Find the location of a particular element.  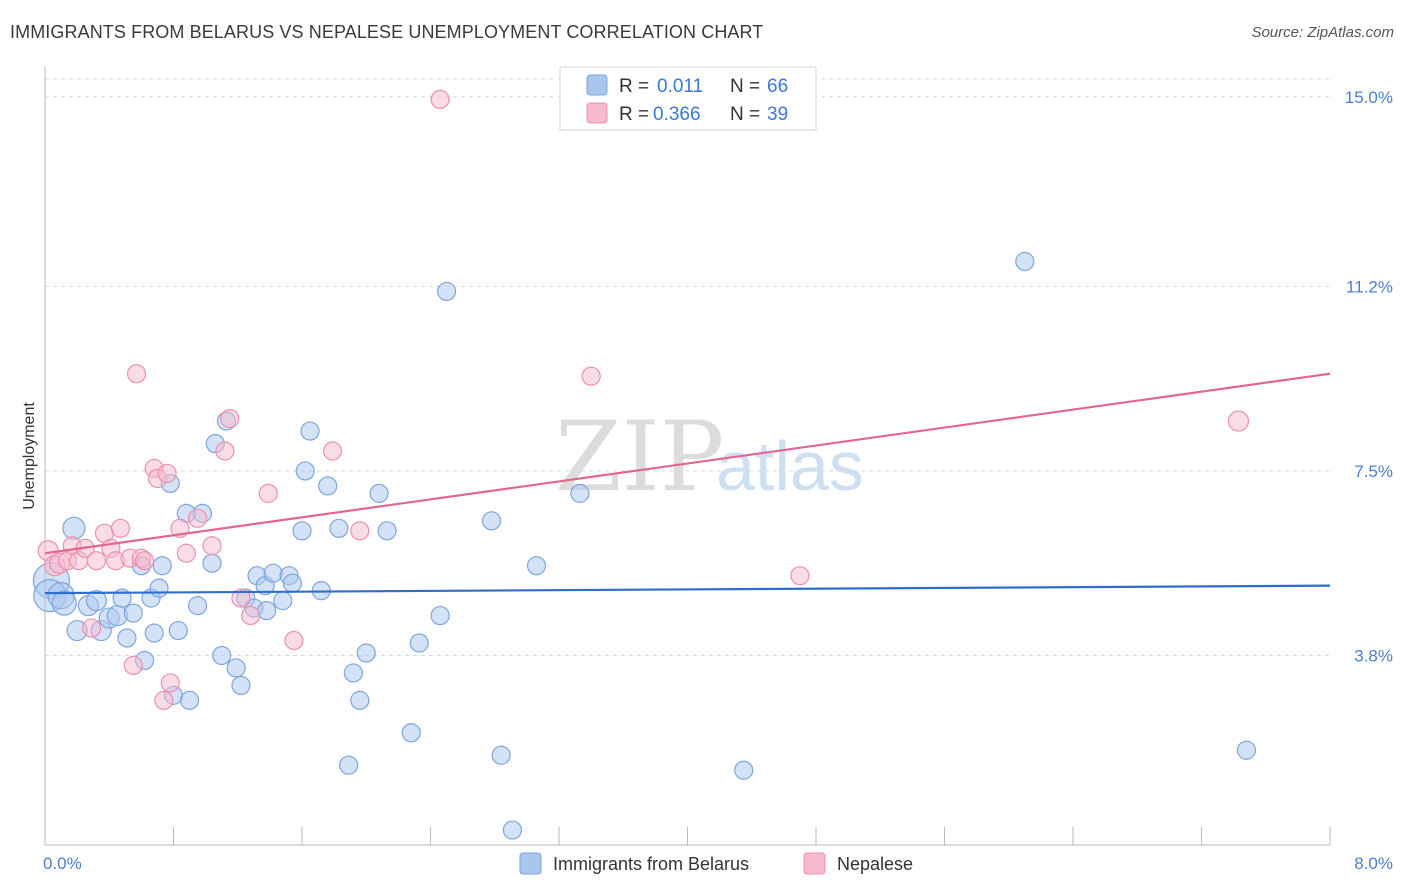

top-legend: R = 0.011 N = 66 R = 0.366 N = 39 is located at coordinates (688, 98).